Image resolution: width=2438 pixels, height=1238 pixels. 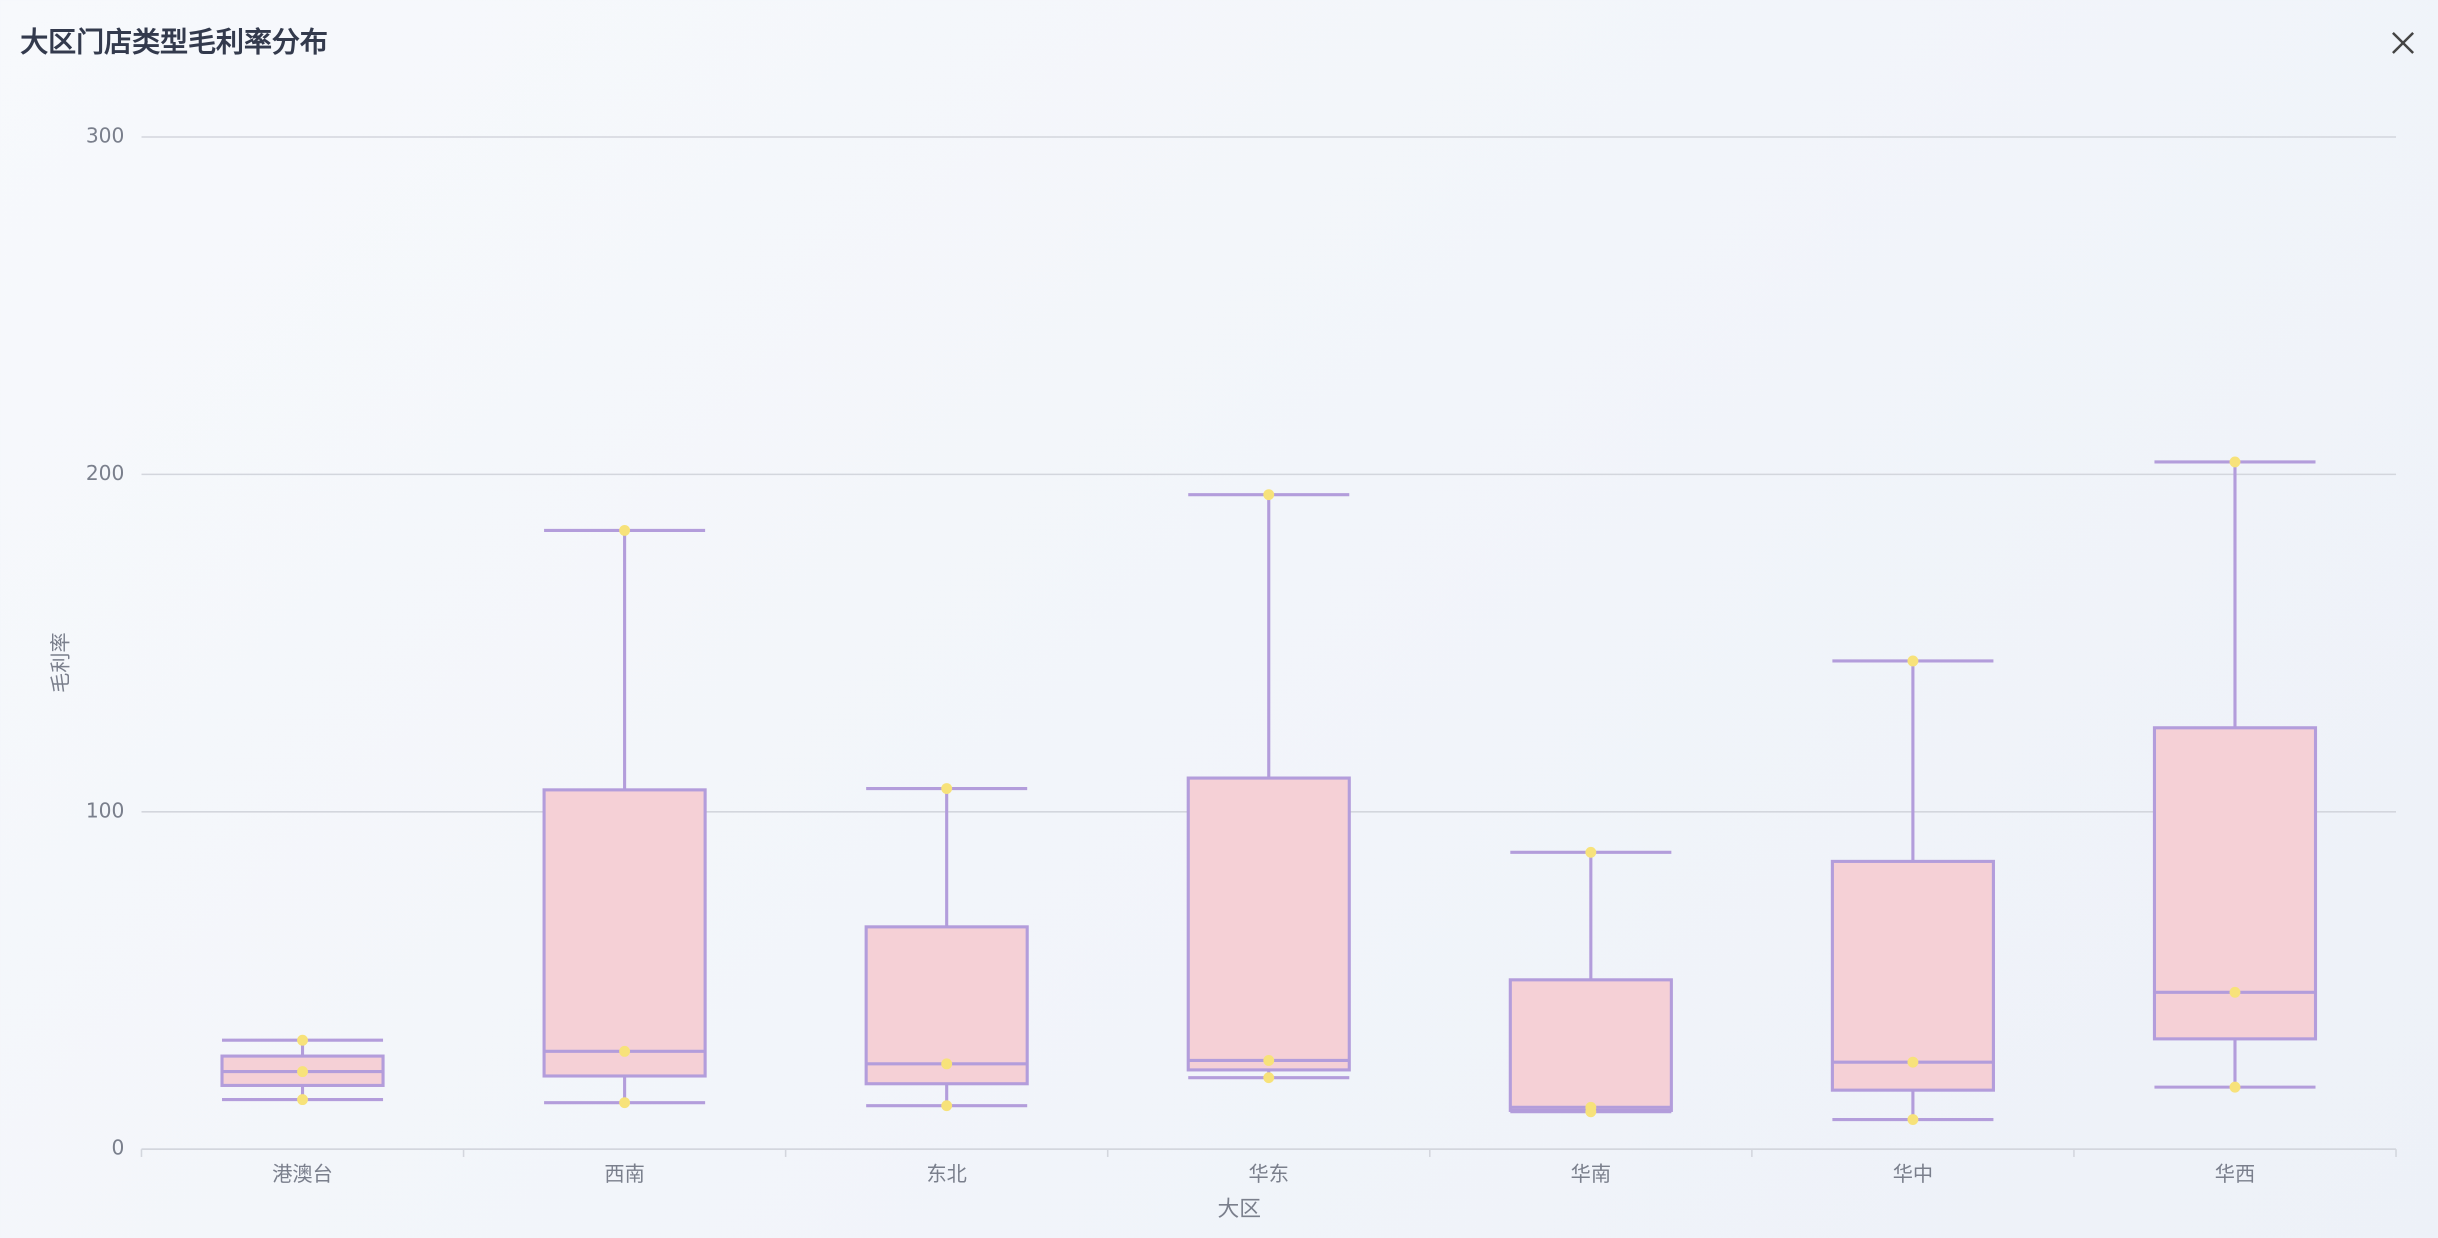 I want to click on x-tick-label: 华东, so click(x=1269, y=1174).